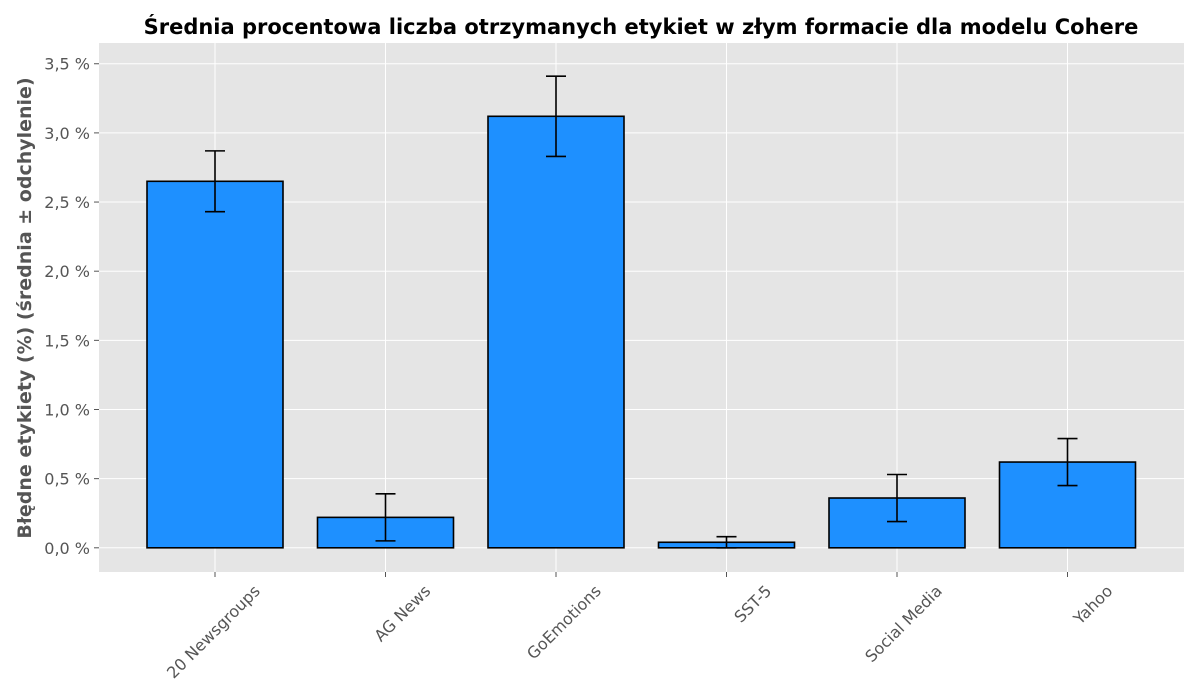  What do you see at coordinates (67, 340) in the screenshot?
I see `y-tick-label: 1,5 %` at bounding box center [67, 340].